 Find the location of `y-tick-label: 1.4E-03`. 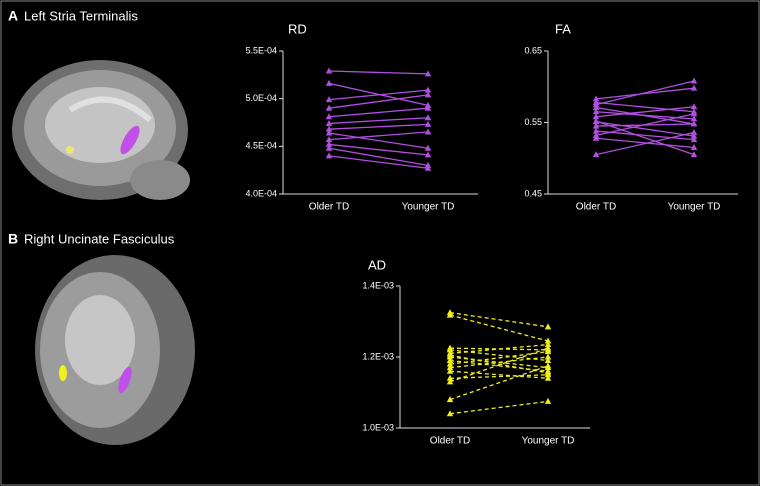

y-tick-label: 1.4E-03 is located at coordinates (378, 285).